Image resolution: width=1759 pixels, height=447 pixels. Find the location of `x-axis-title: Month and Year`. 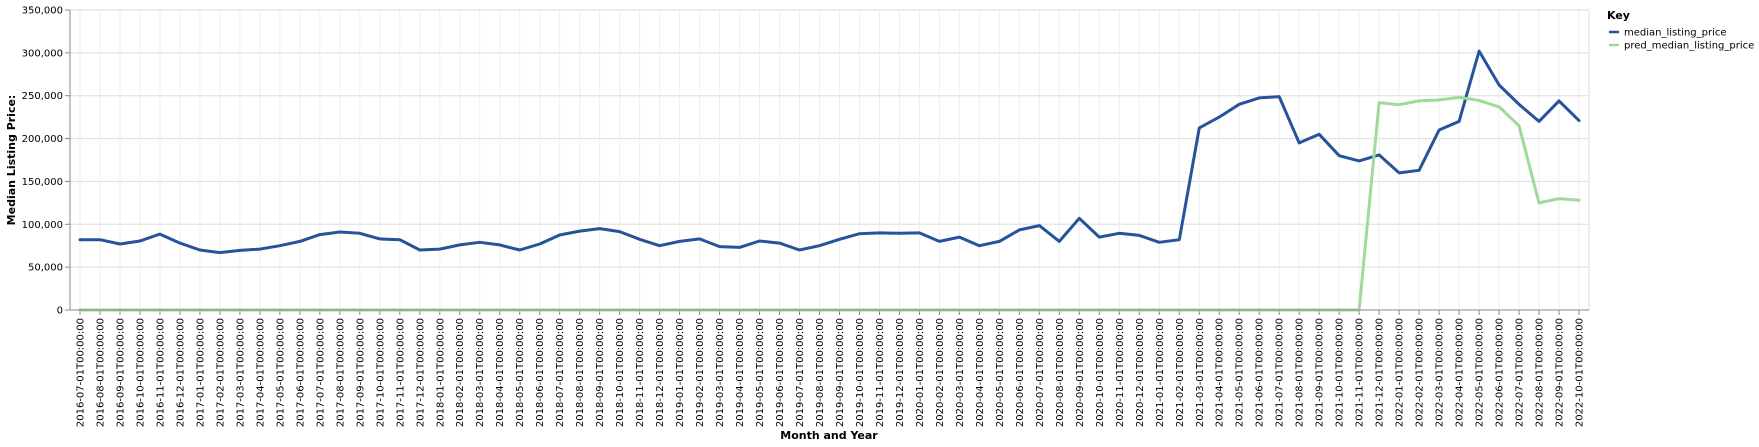

x-axis-title: Month and Year is located at coordinates (829, 435).